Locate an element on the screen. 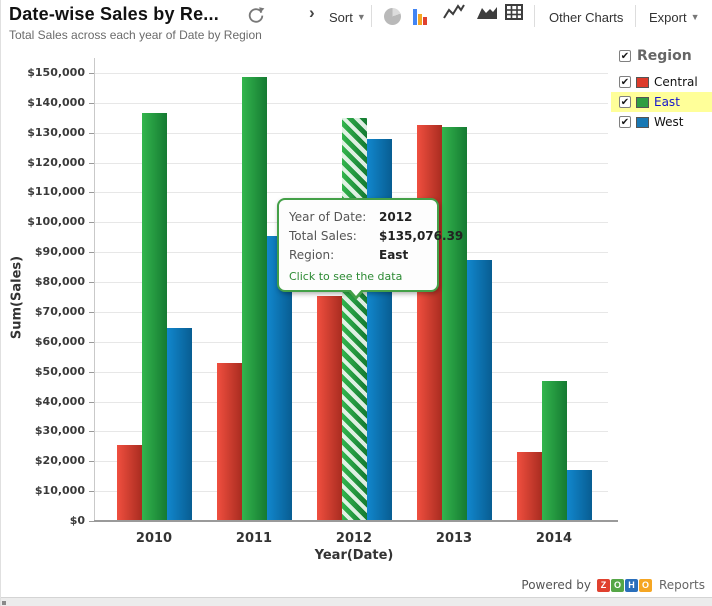  legend-select-all-checkbox: ✔ is located at coordinates (625, 56).